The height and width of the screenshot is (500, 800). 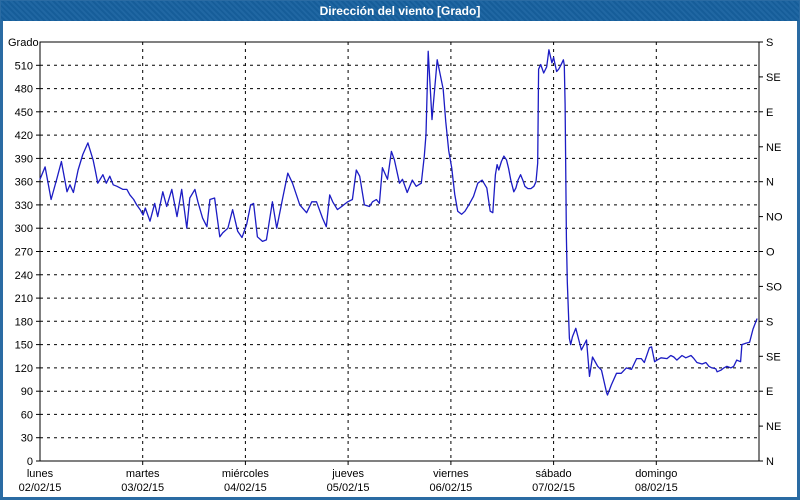 What do you see at coordinates (24, 90) in the screenshot?
I see `y-left-tick-label: 480` at bounding box center [24, 90].